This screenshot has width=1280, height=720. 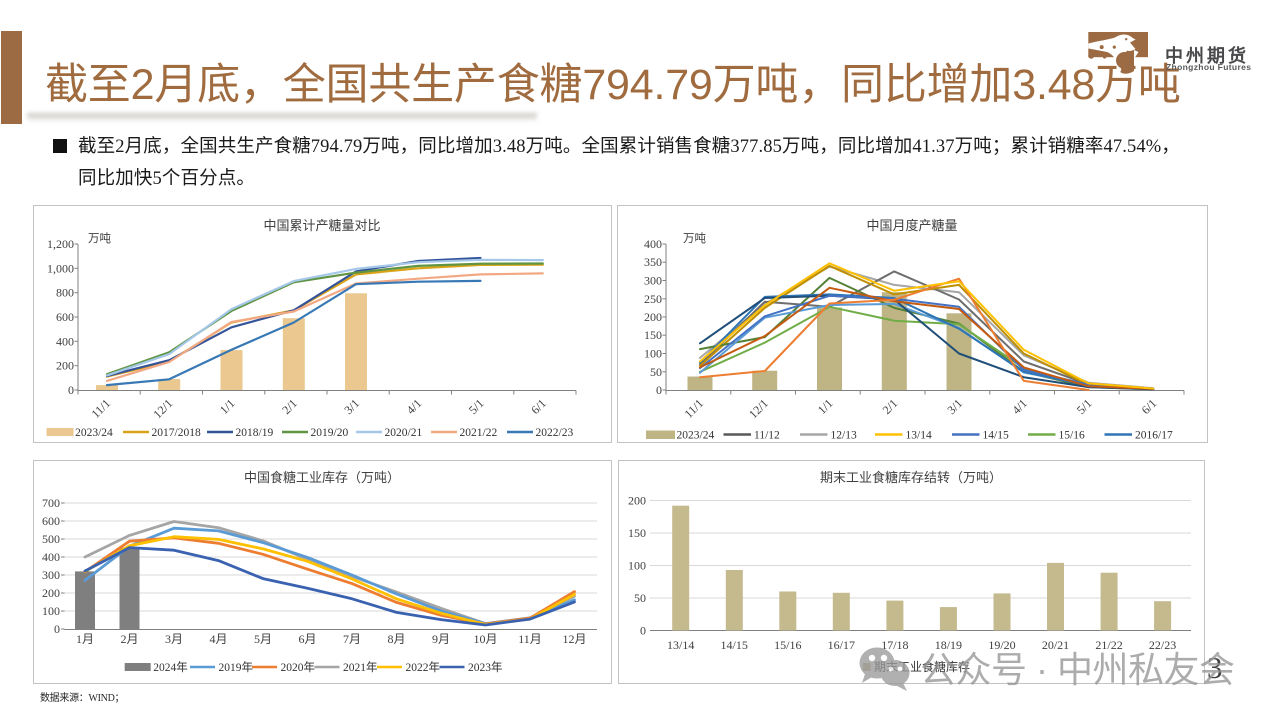 What do you see at coordinates (60, 268) in the screenshot?
I see `svg-text: 1,000` at bounding box center [60, 268].